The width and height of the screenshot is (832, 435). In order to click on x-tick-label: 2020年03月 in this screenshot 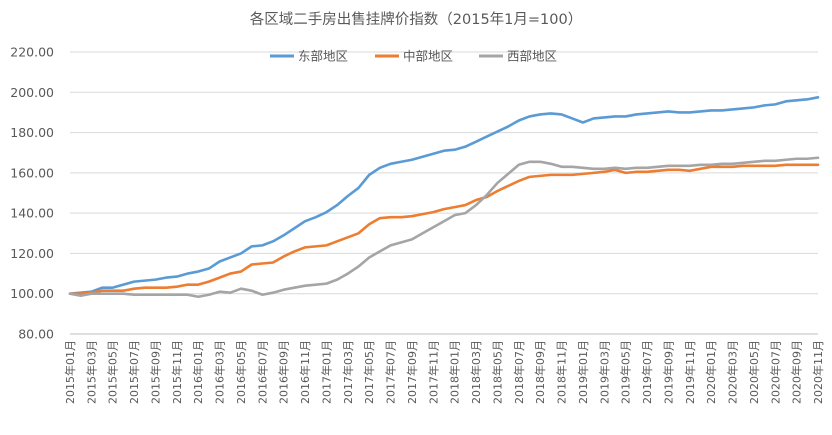, I will do `click(733, 372)`.